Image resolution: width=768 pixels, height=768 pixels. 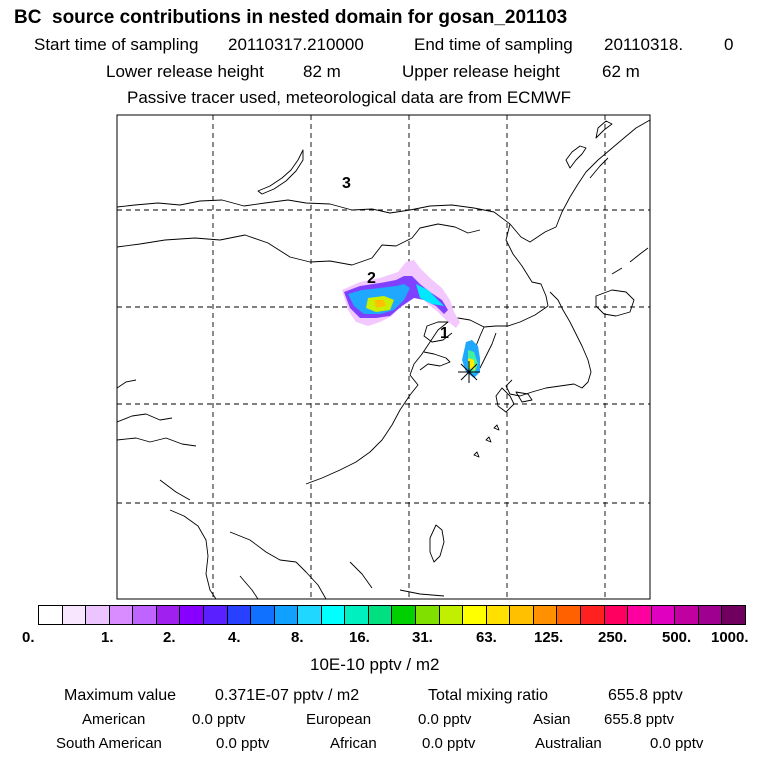 I want to click on region-label-1: 1, so click(x=444, y=333).